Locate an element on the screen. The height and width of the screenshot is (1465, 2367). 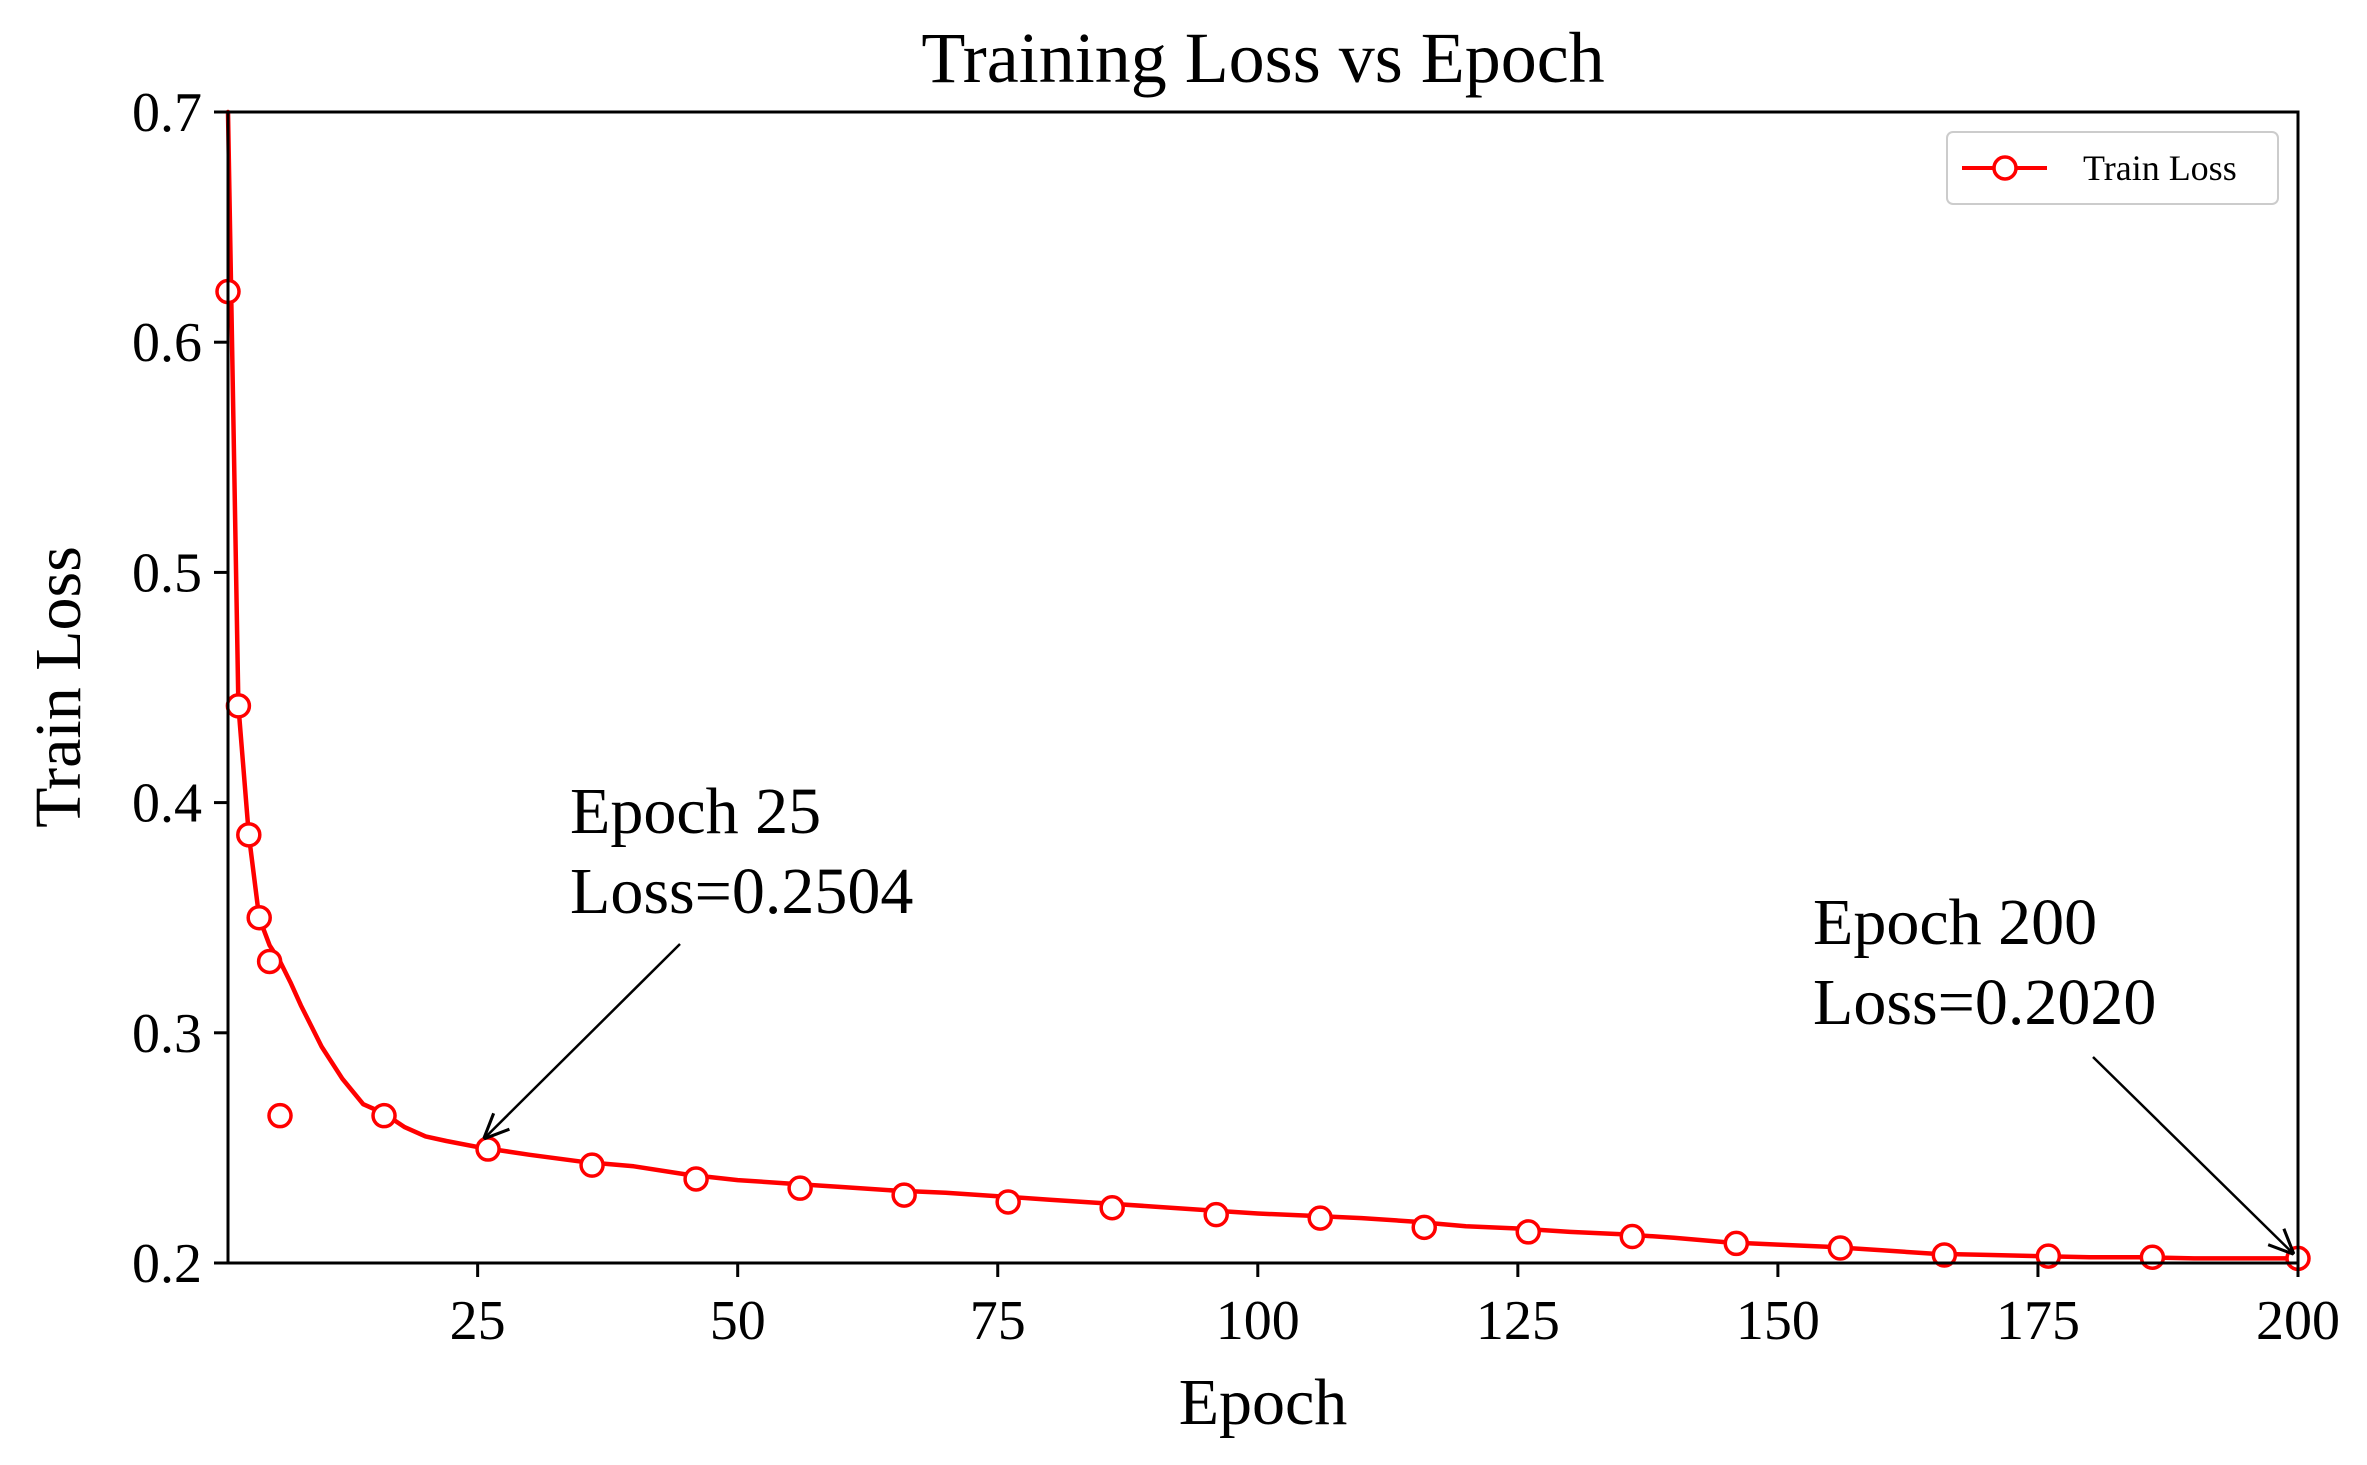
x-tick-label: 25 is located at coordinates (478, 1321).